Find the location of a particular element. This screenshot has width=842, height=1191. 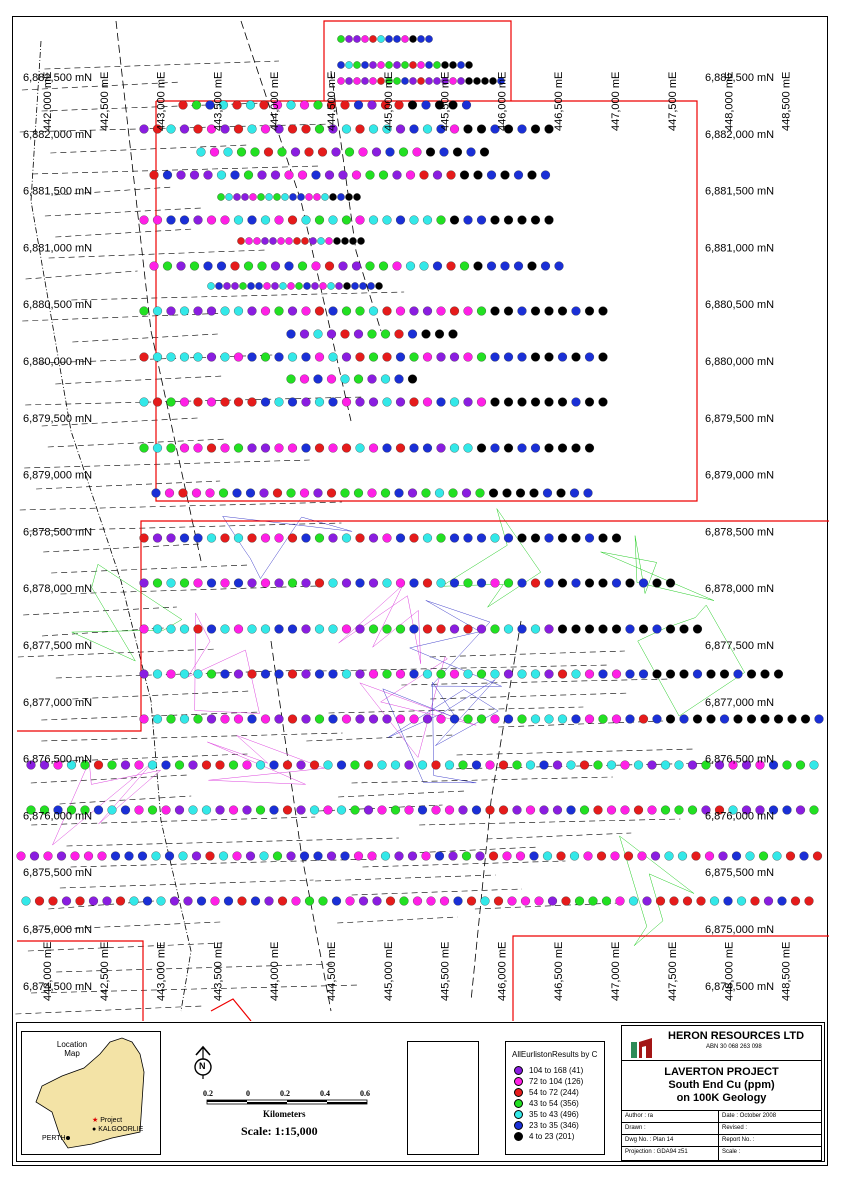

northing-label-right: 6,880,000 mN is located at coordinates (739, 362).